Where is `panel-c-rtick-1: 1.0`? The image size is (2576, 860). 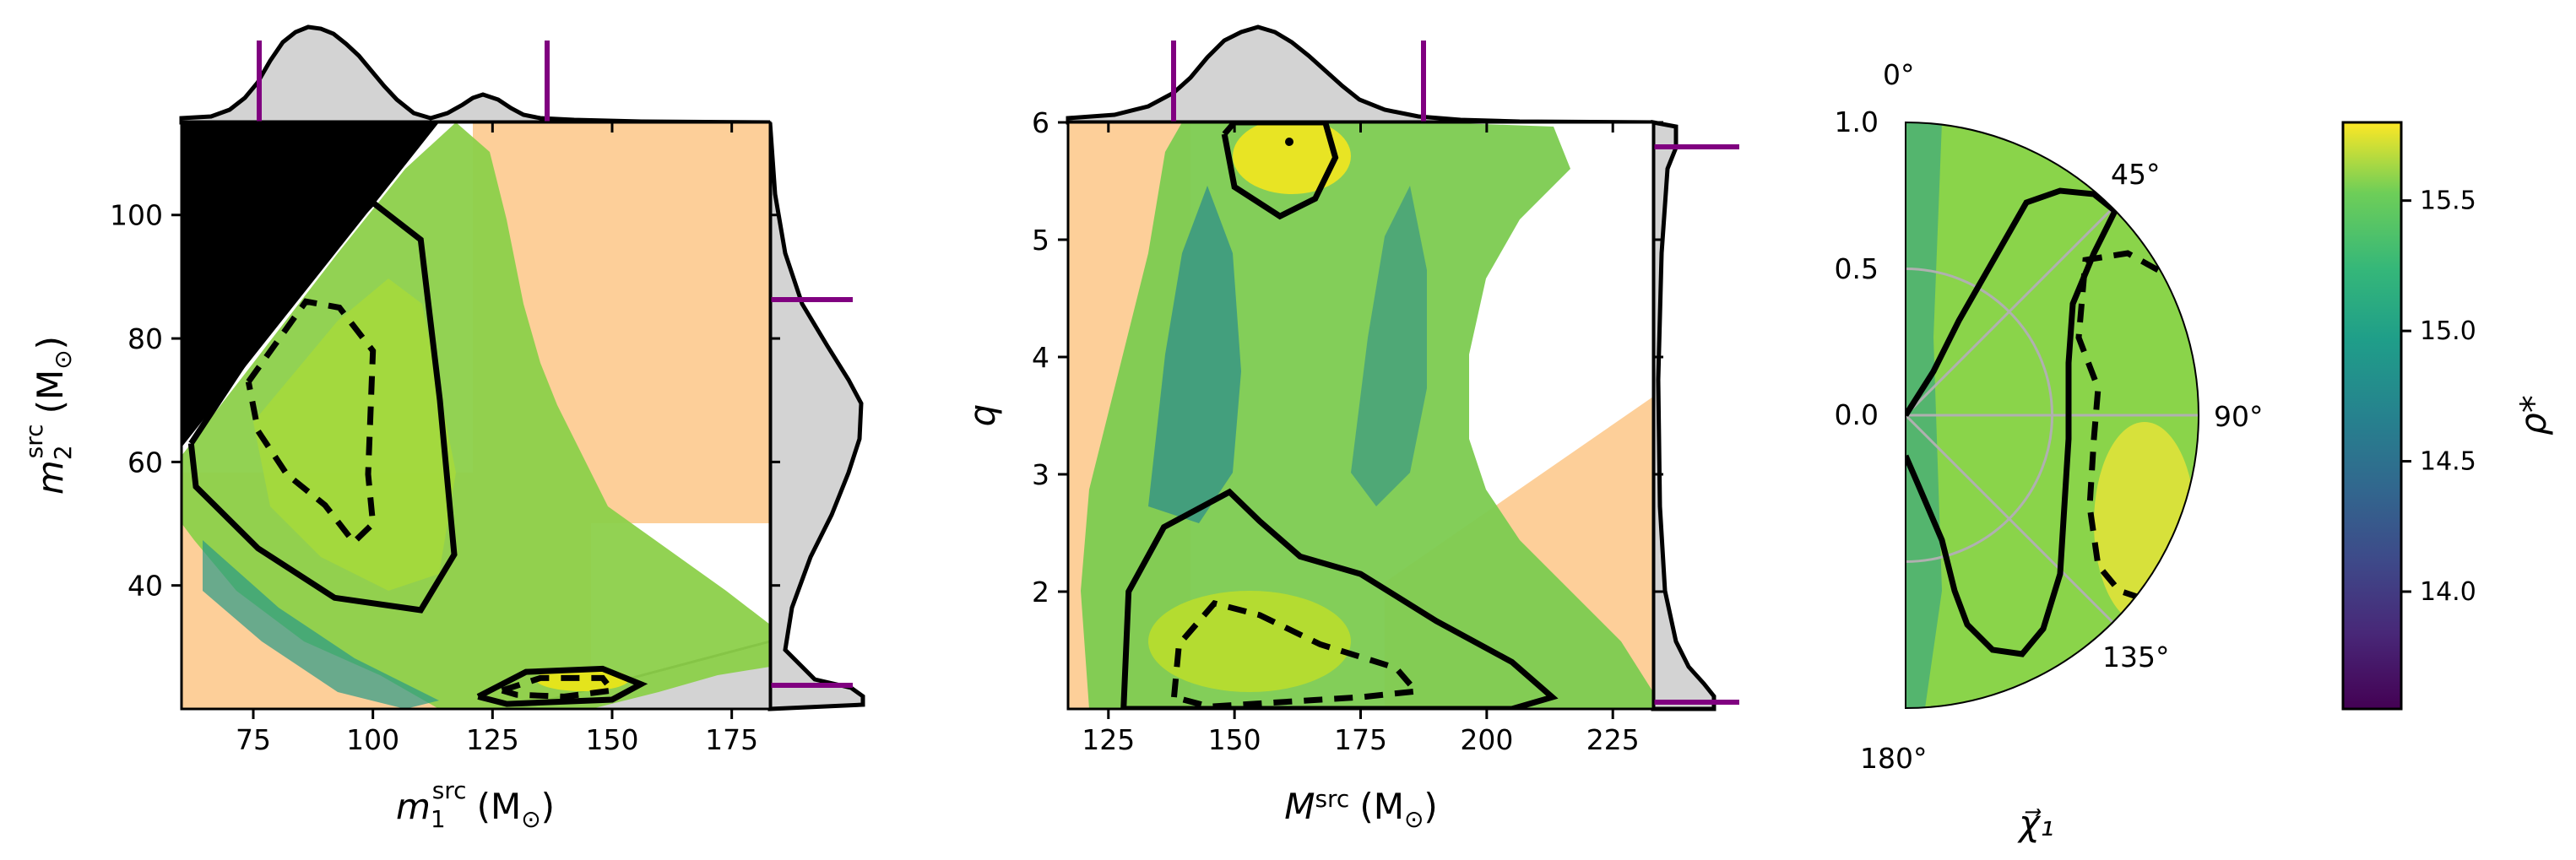
panel-c-rtick-1: 1.0 is located at coordinates (1857, 121).